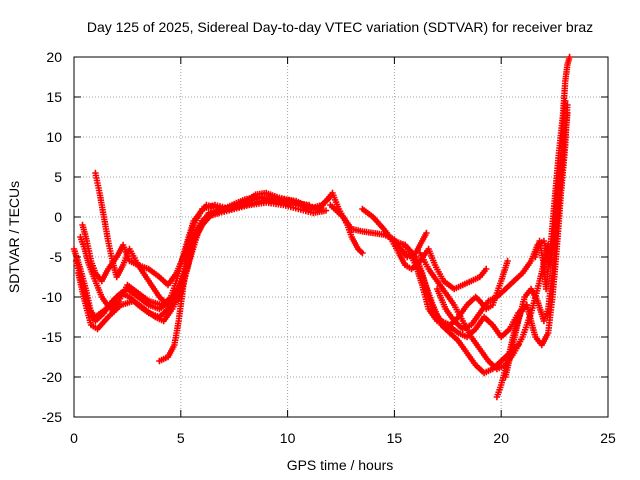 The height and width of the screenshot is (480, 640). I want to click on x-tick-label: 25, so click(608, 438).